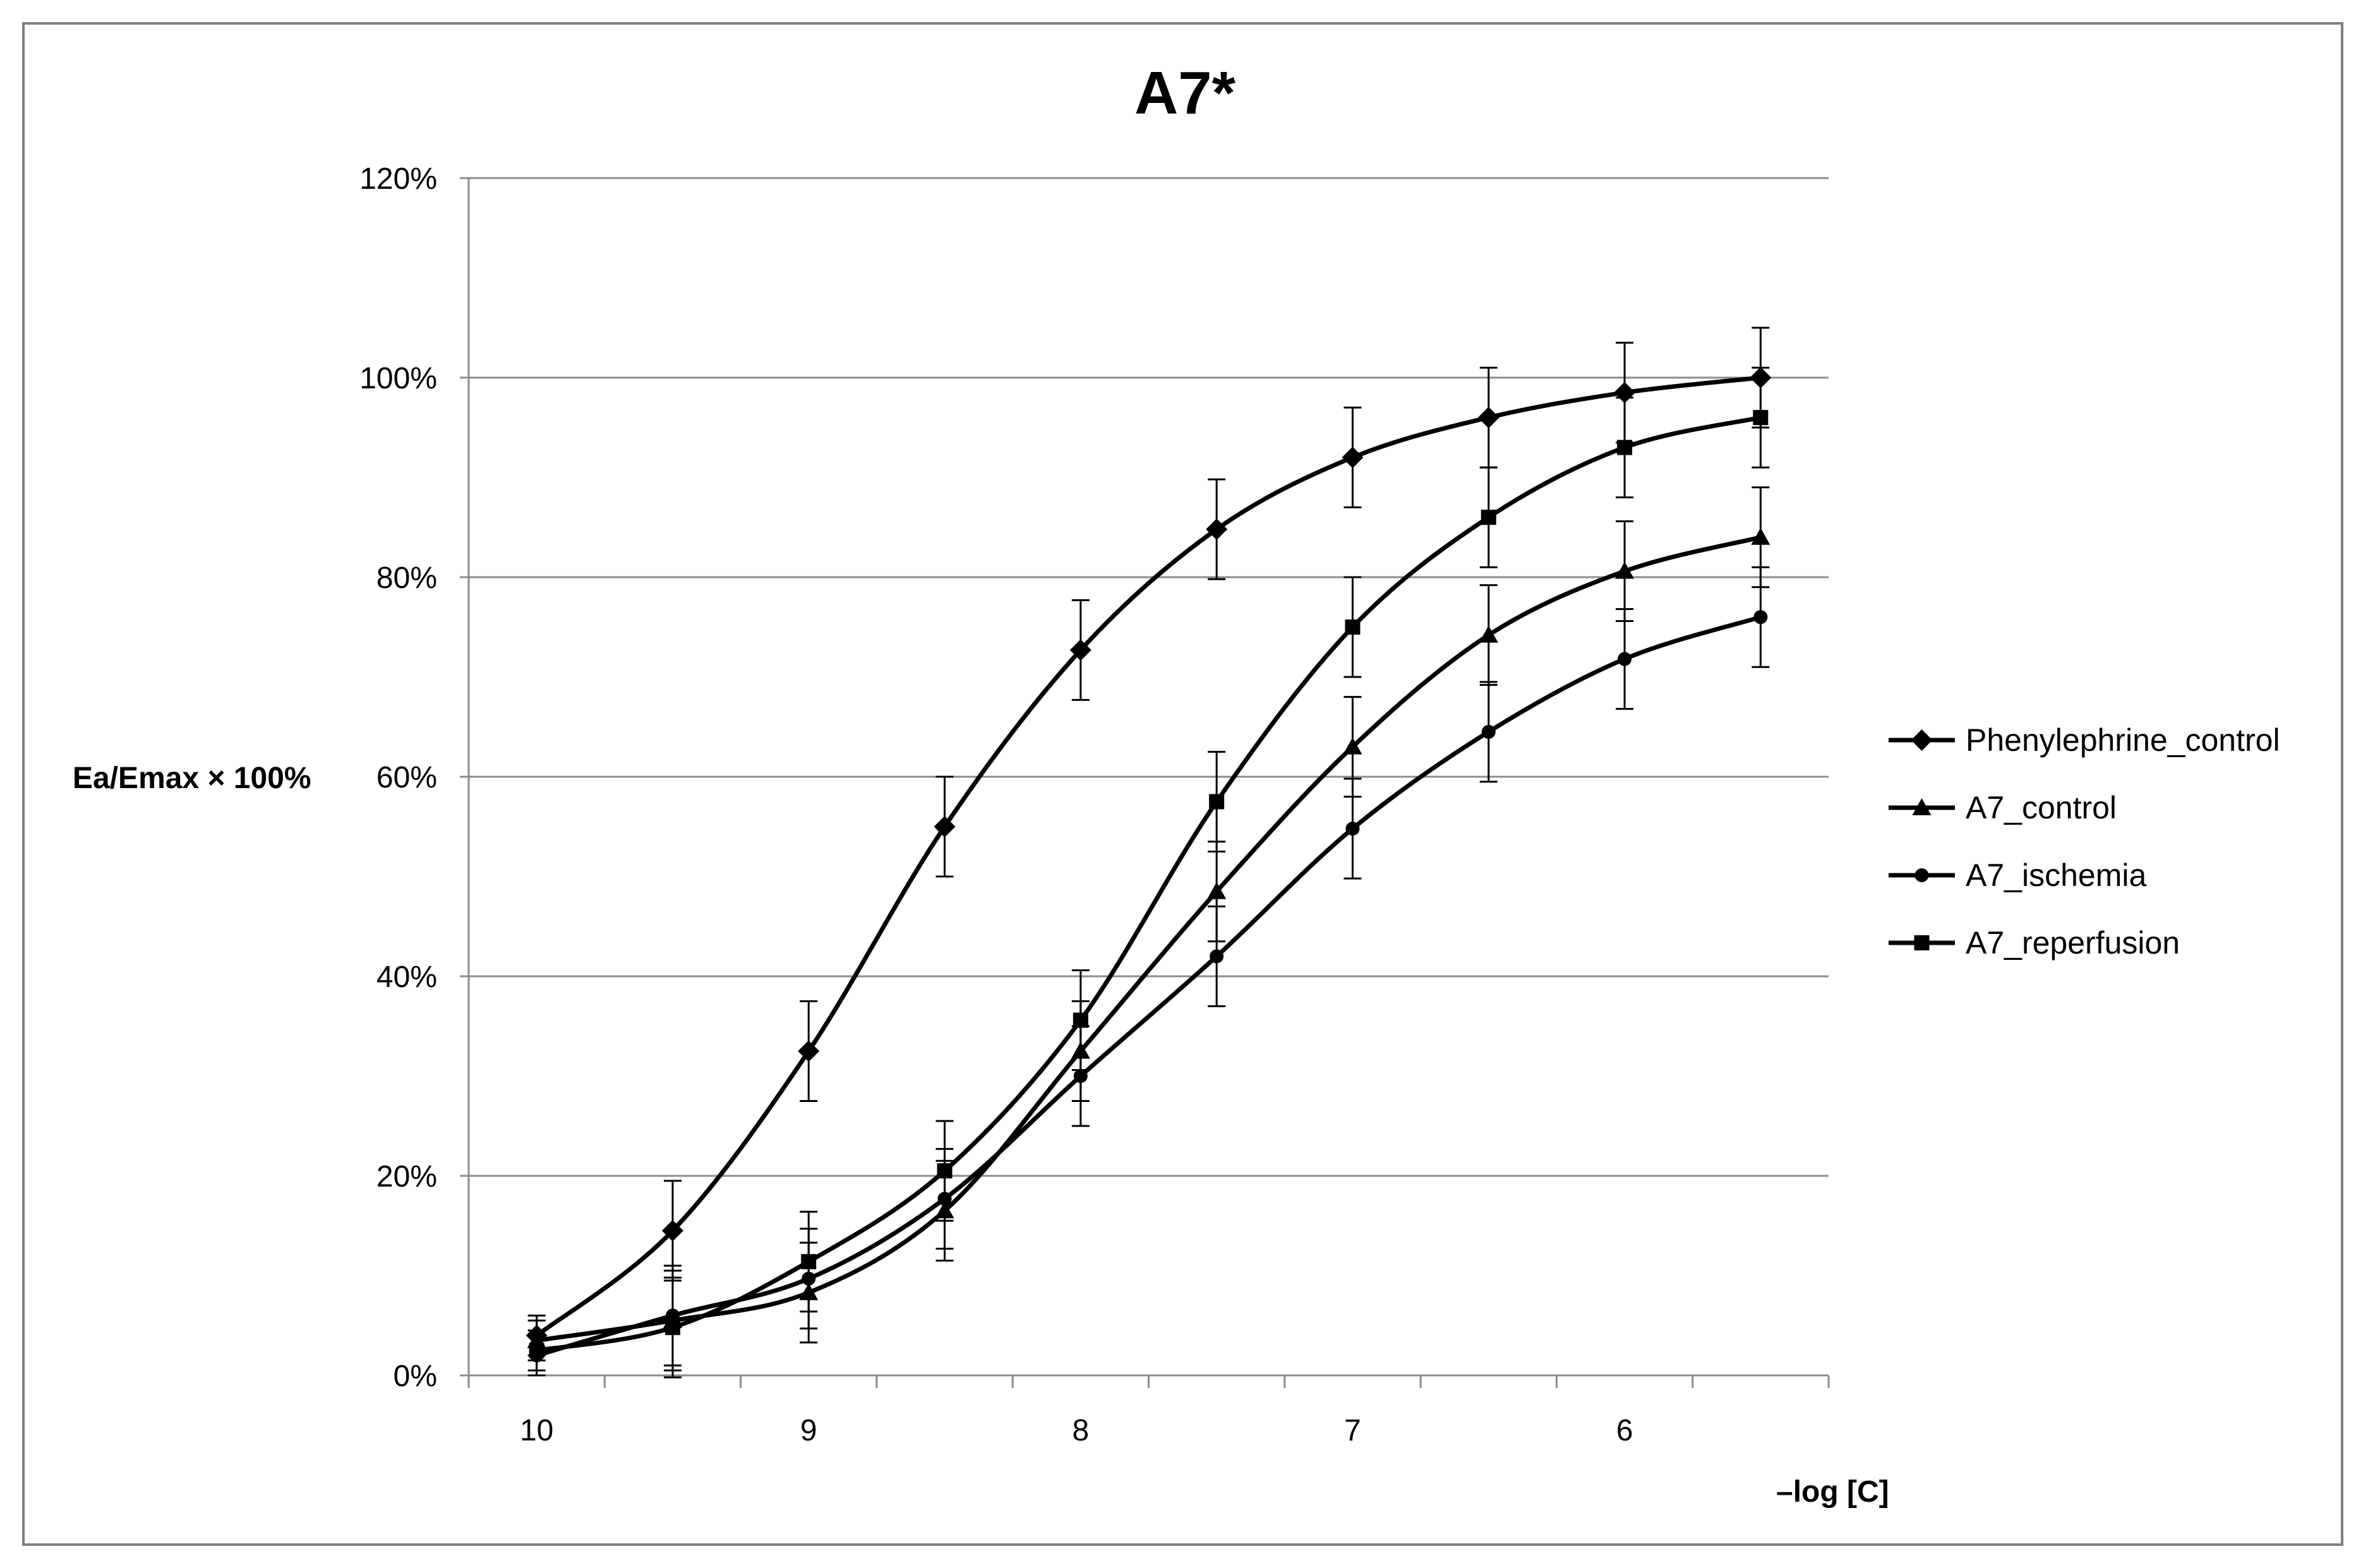  What do you see at coordinates (536, 1431) in the screenshot?
I see `x-tick-label: 10` at bounding box center [536, 1431].